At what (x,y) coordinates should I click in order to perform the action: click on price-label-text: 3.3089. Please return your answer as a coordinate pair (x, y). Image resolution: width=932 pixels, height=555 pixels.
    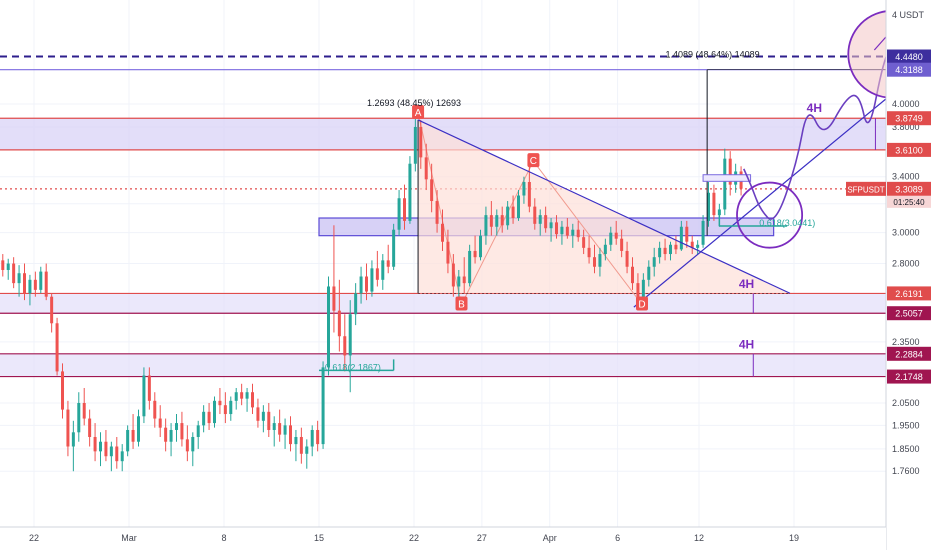
    Looking at the image, I should click on (909, 189).